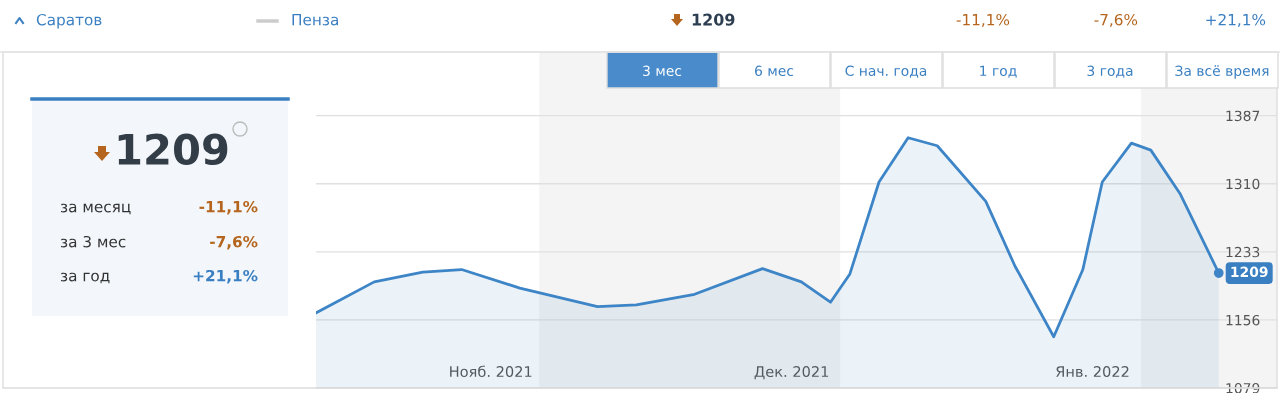  Describe the element at coordinates (791, 373) in the screenshot. I see `x-tick-label: Дек. 2021` at that location.